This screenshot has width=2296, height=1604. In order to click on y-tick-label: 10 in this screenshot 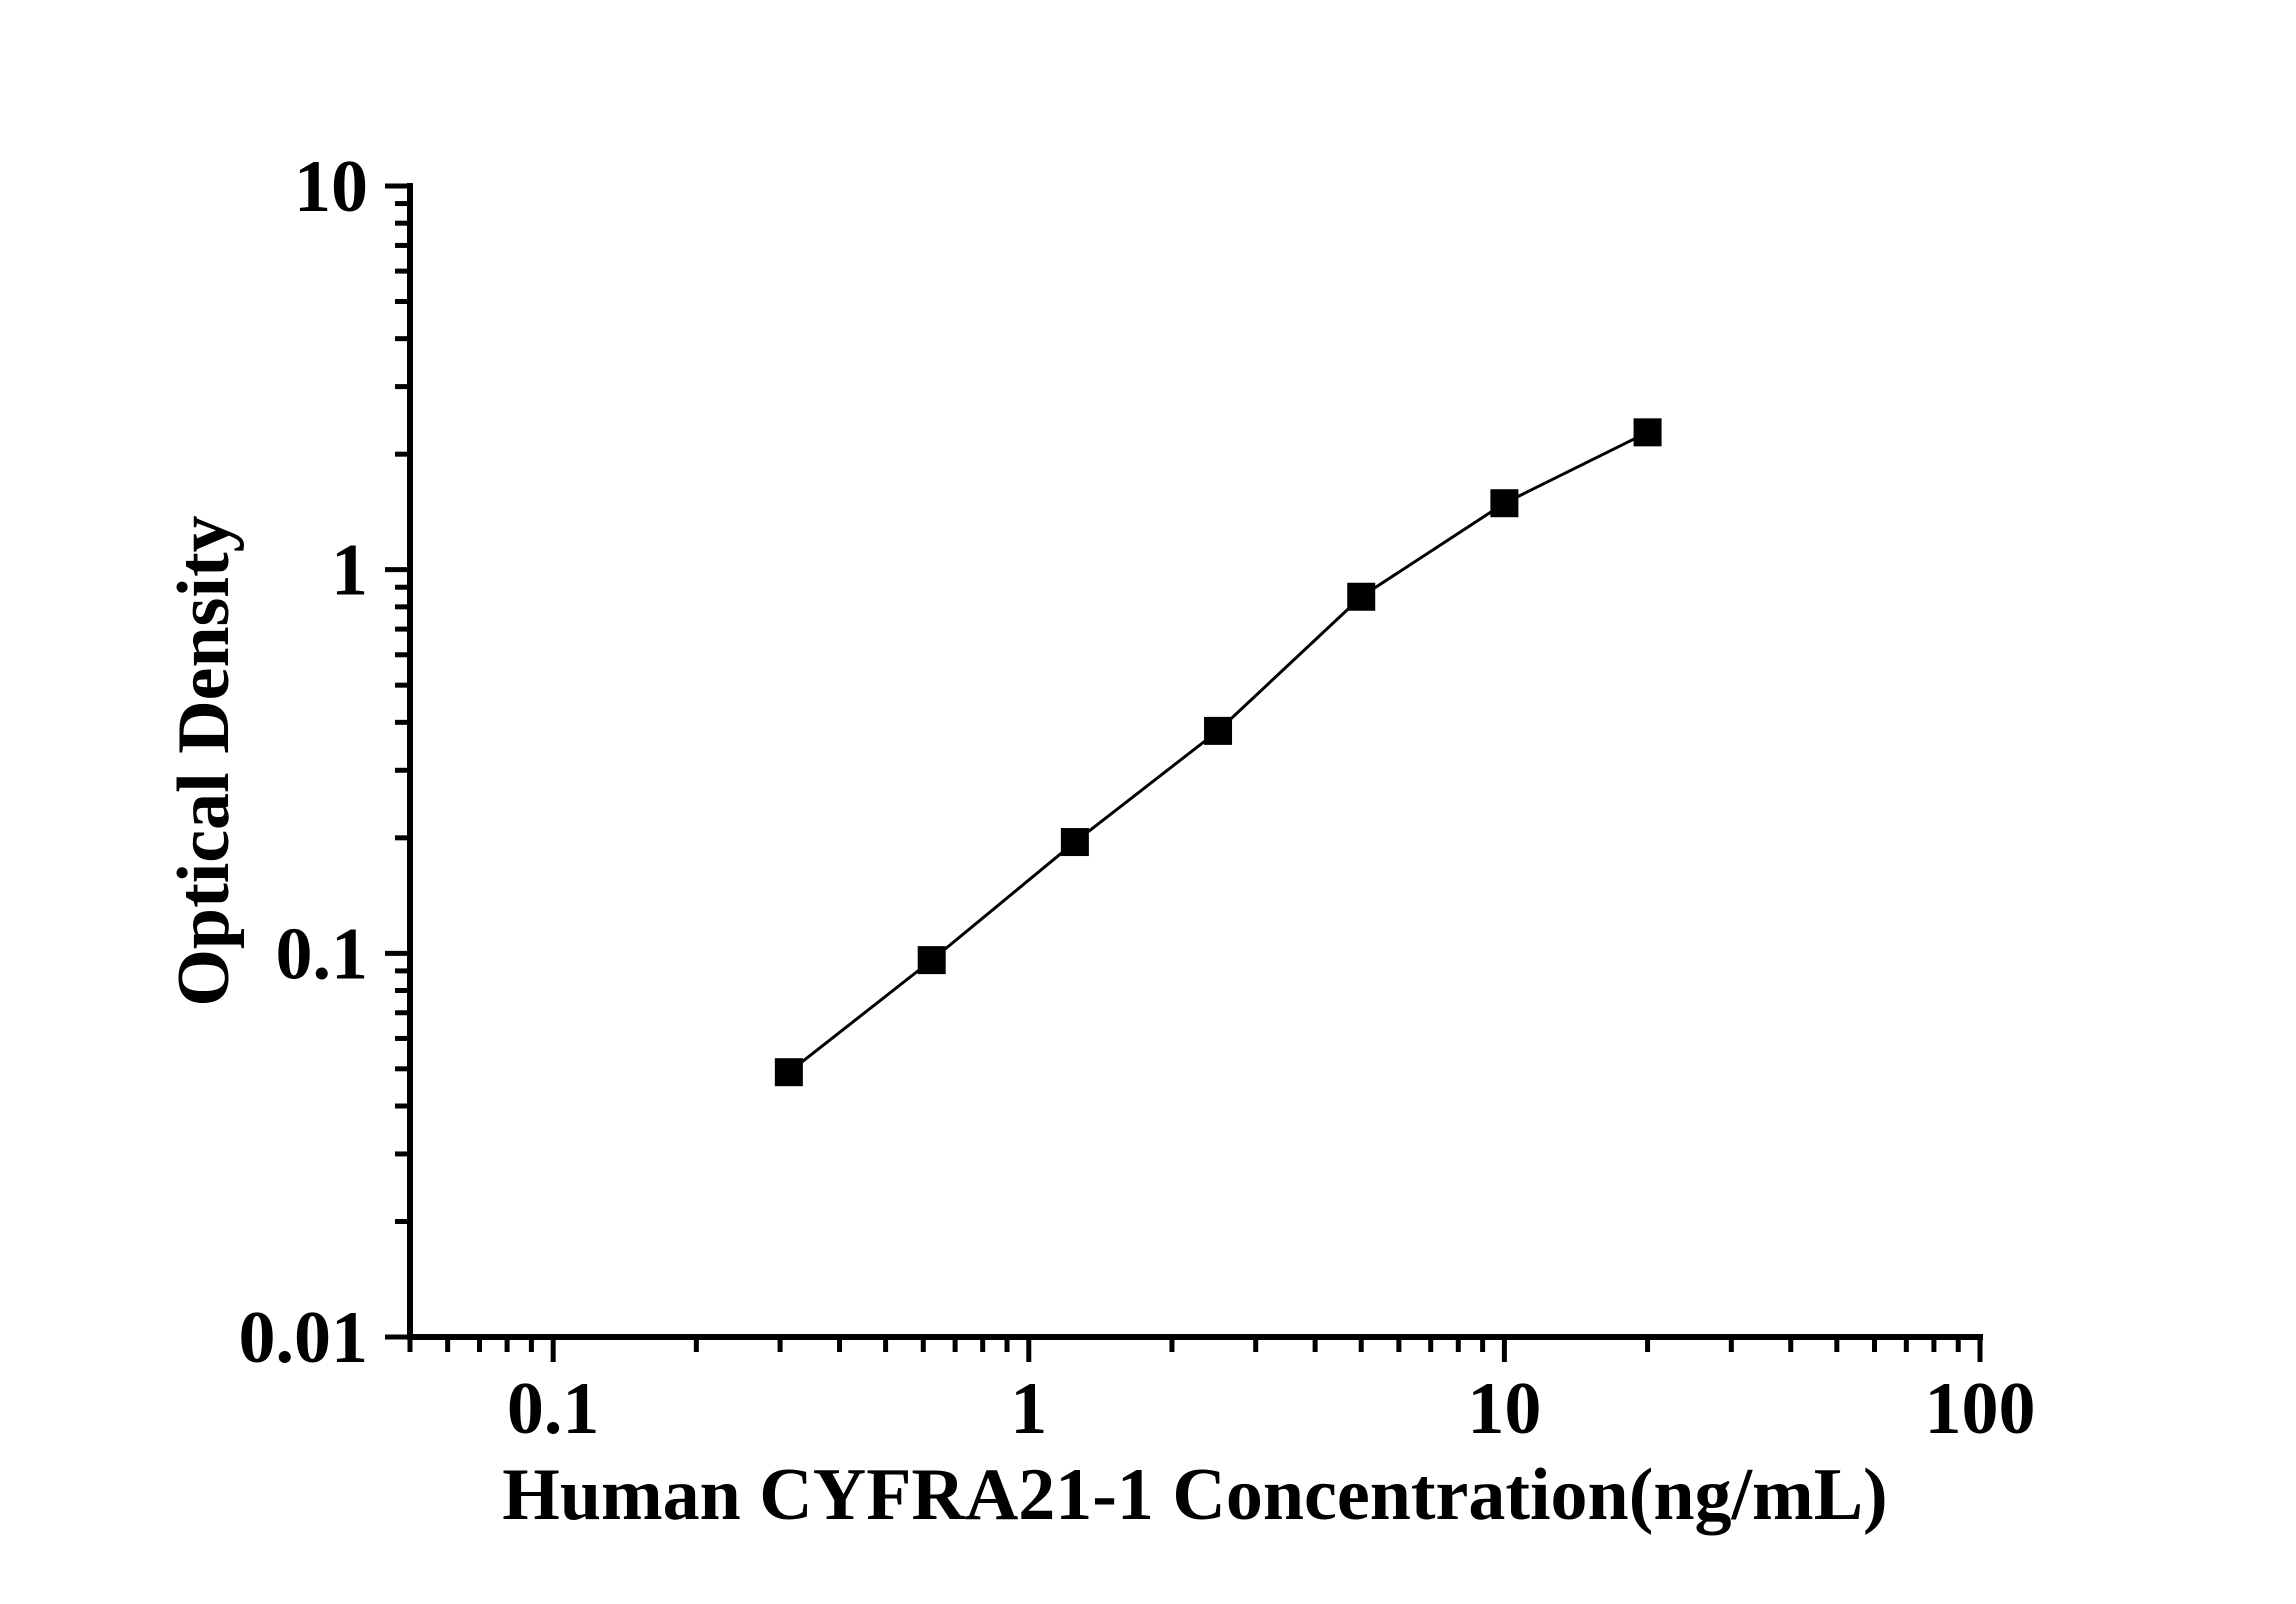, I will do `click(331, 187)`.